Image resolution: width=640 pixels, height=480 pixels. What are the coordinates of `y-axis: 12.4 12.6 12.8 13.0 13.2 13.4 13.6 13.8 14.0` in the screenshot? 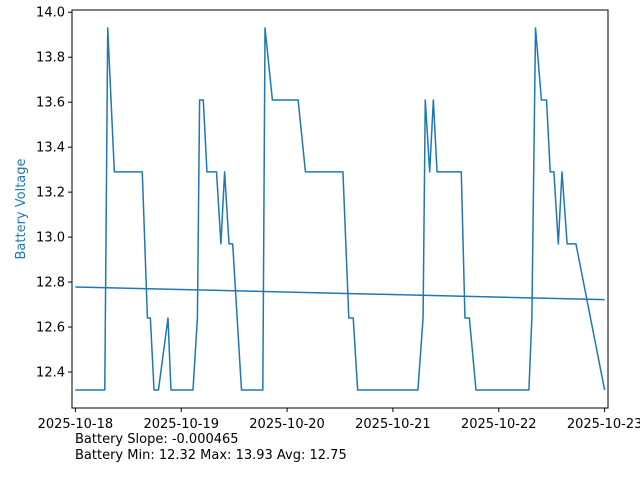 It's located at (54, 193).